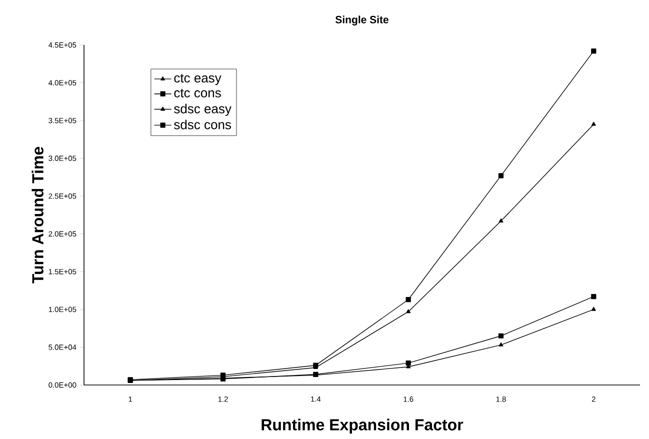  Describe the element at coordinates (361, 21) in the screenshot. I see `chart-title: Single Site` at that location.